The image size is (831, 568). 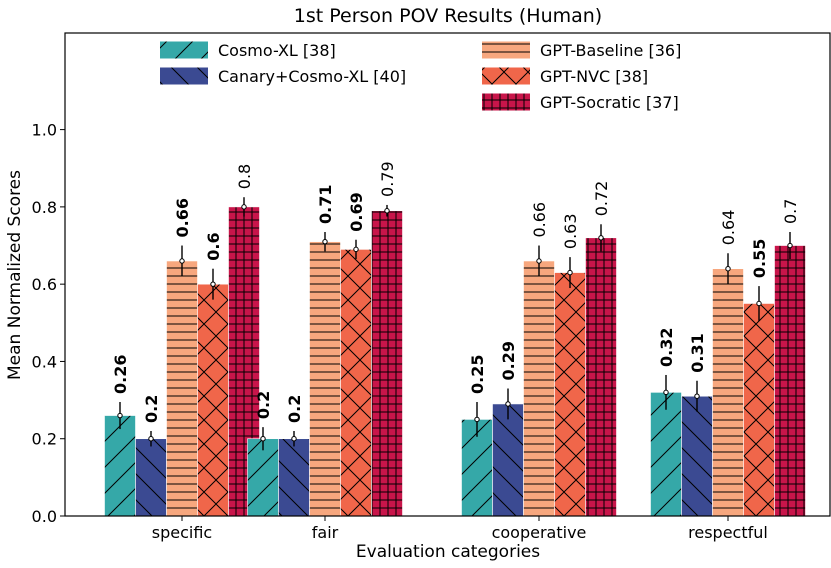 I want to click on x-tick-label-cooperative: cooperative, so click(x=539, y=532).